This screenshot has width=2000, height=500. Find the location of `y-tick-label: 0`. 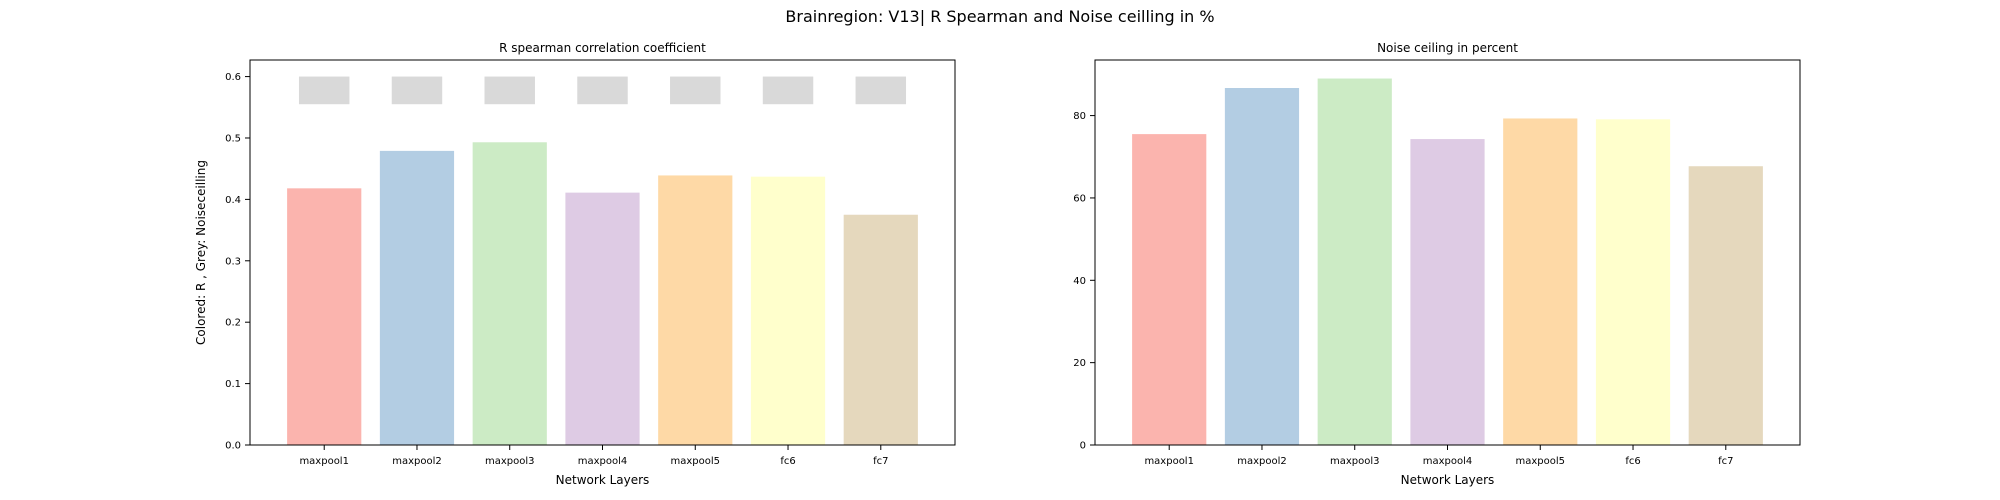

y-tick-label: 0 is located at coordinates (1083, 446).